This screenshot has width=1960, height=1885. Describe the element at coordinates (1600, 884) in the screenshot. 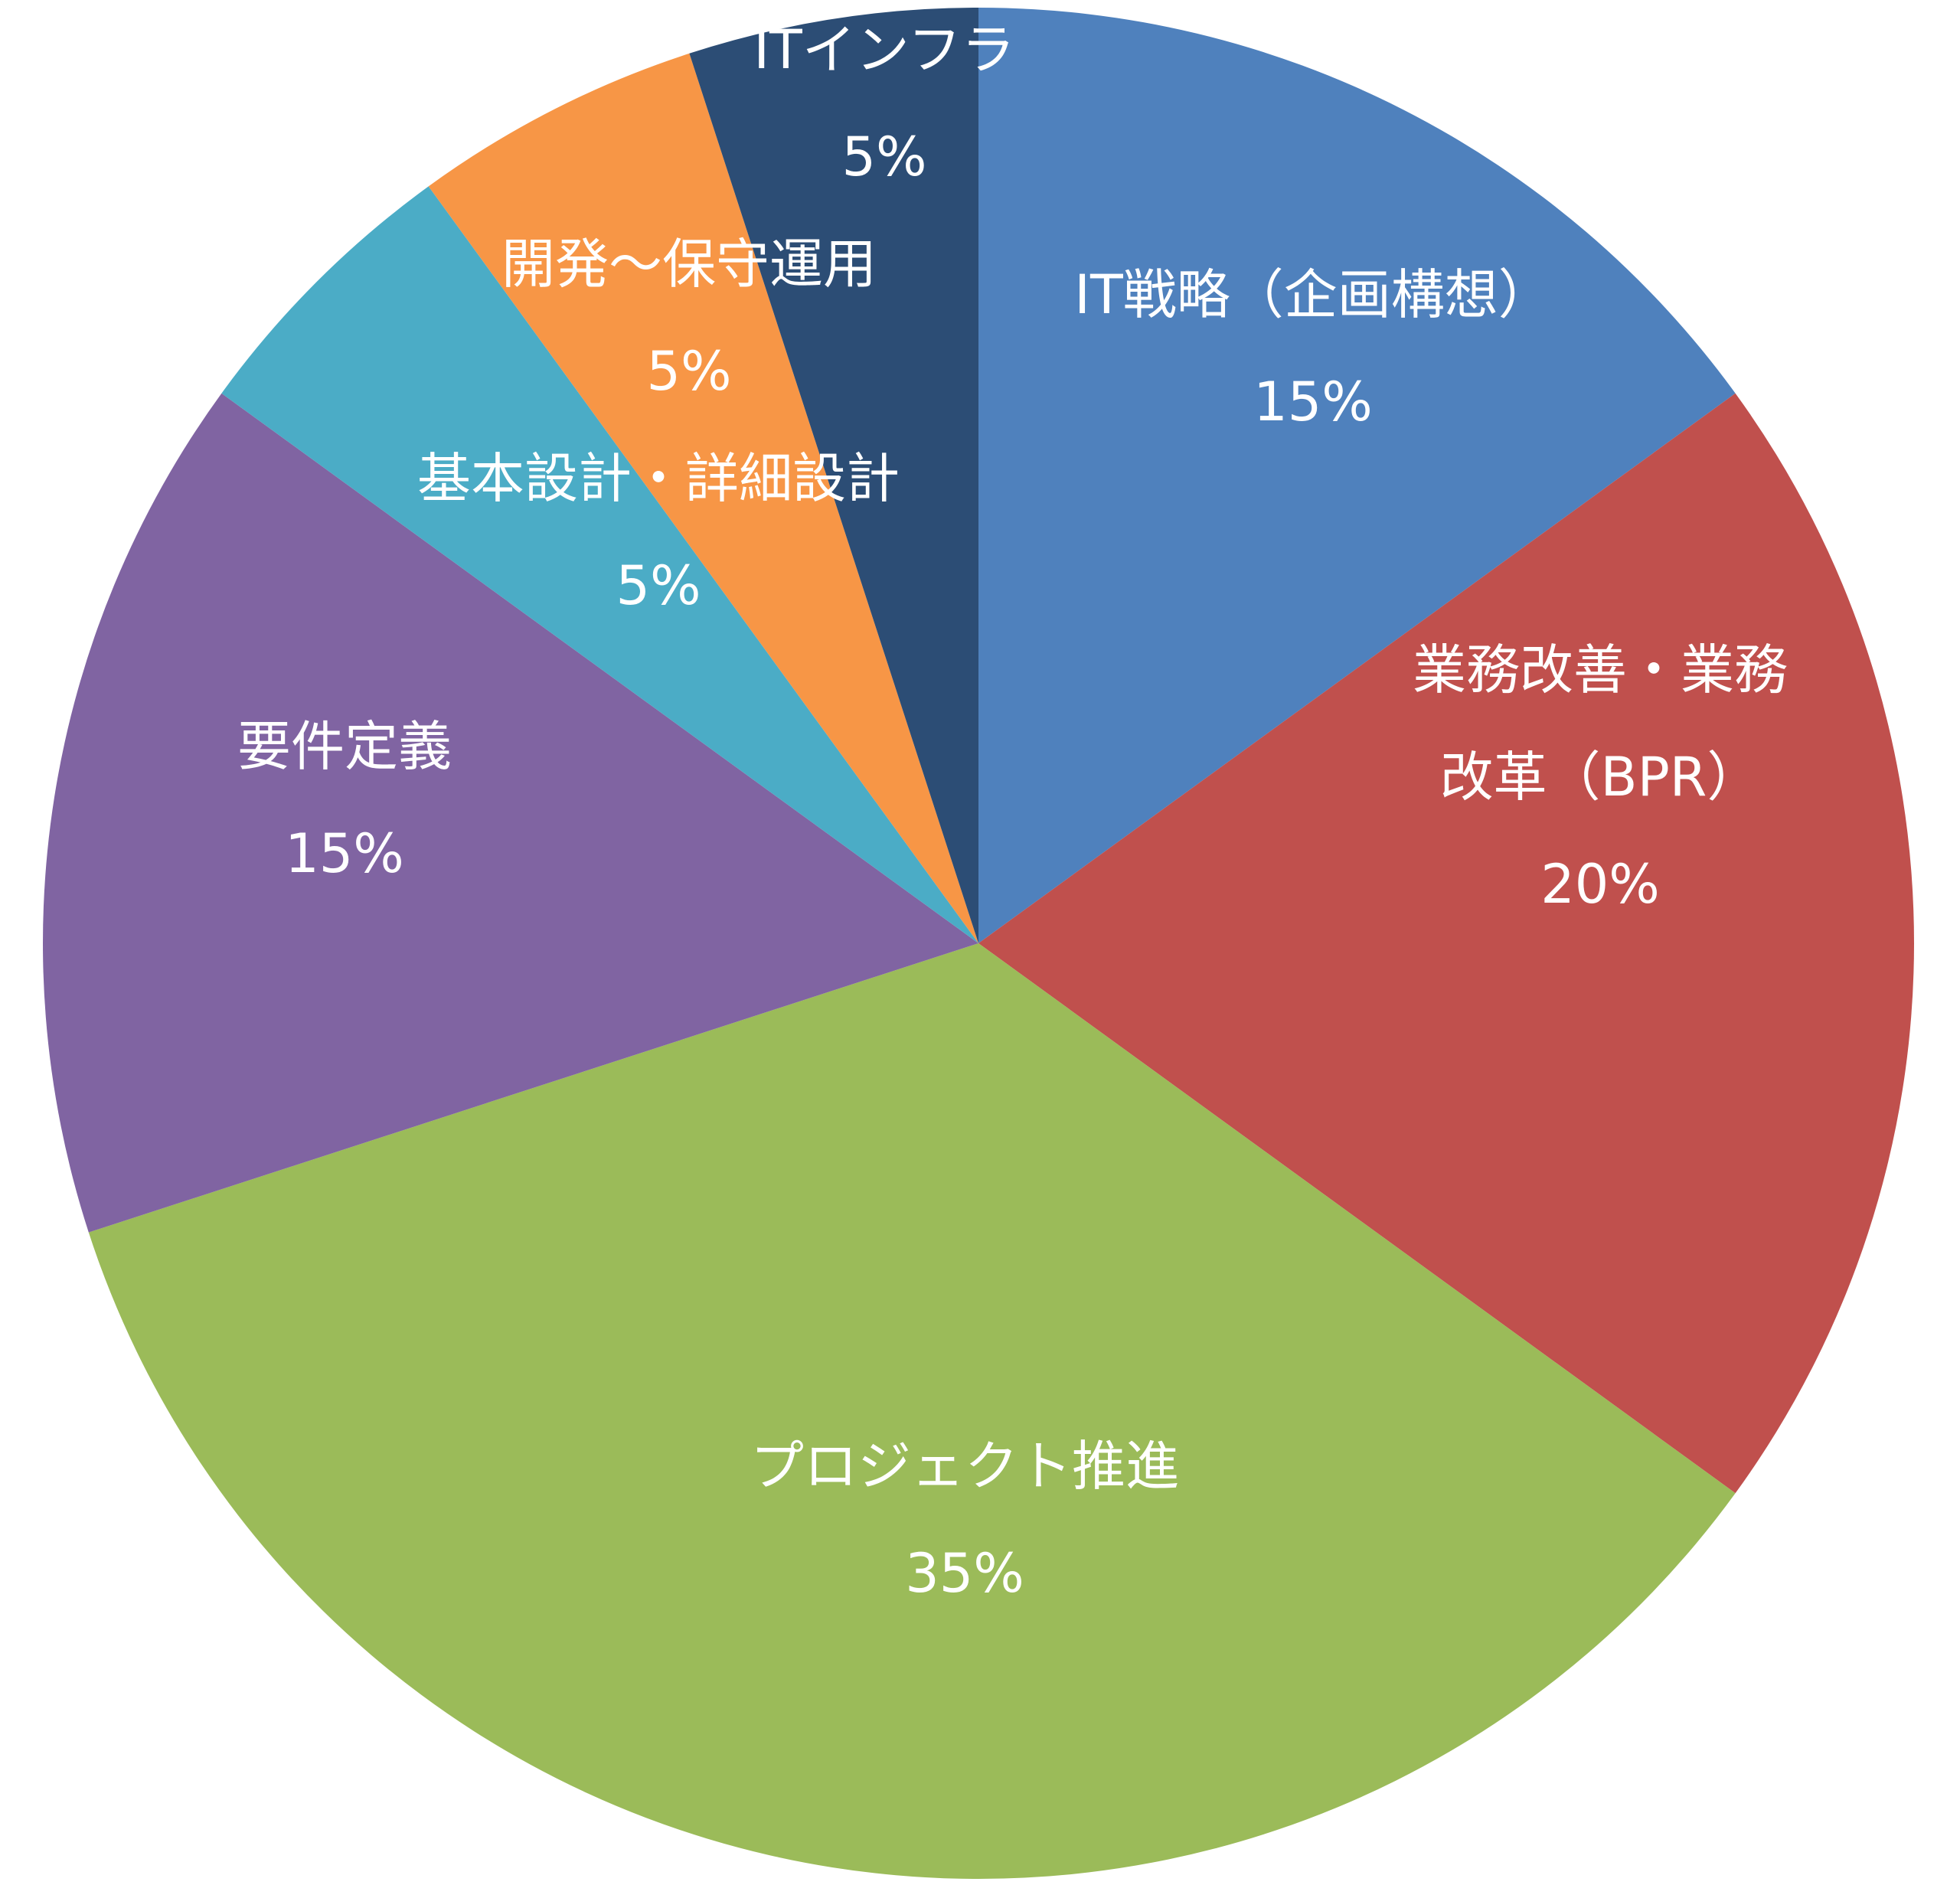

I see `slice-value-label-2: 20%` at that location.